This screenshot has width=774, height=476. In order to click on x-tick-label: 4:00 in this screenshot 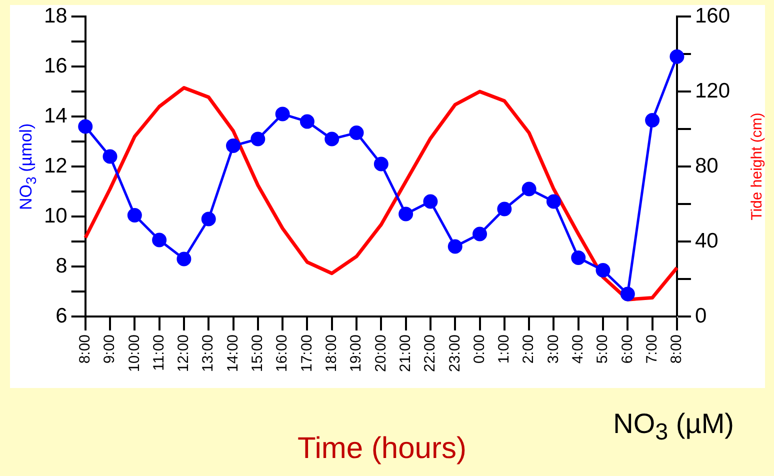, I will do `click(578, 349)`.